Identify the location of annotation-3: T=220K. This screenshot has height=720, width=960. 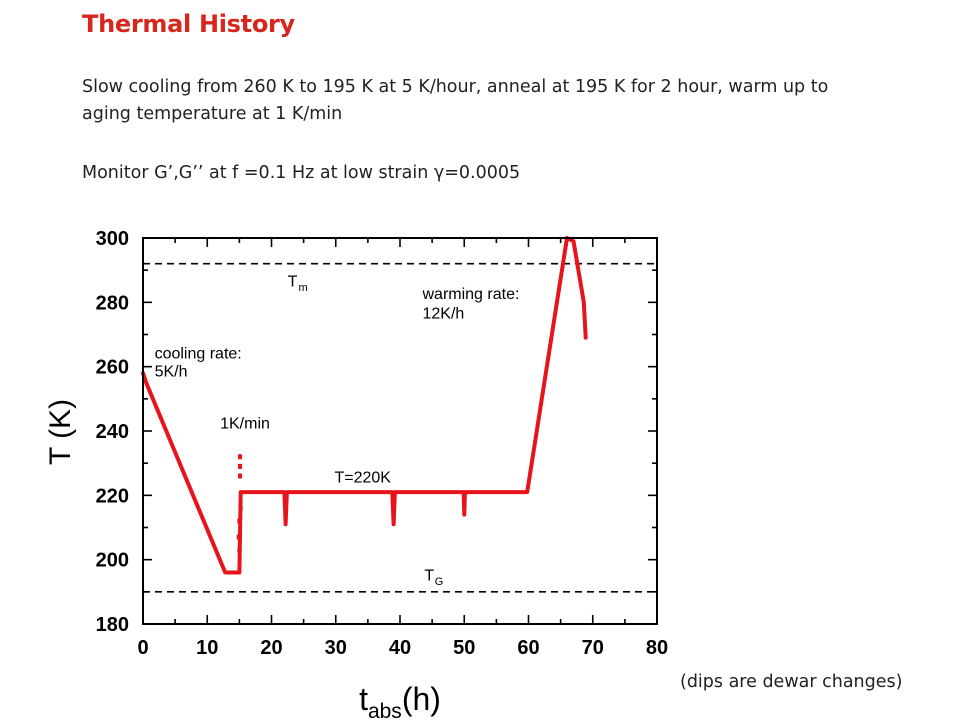
(362, 477).